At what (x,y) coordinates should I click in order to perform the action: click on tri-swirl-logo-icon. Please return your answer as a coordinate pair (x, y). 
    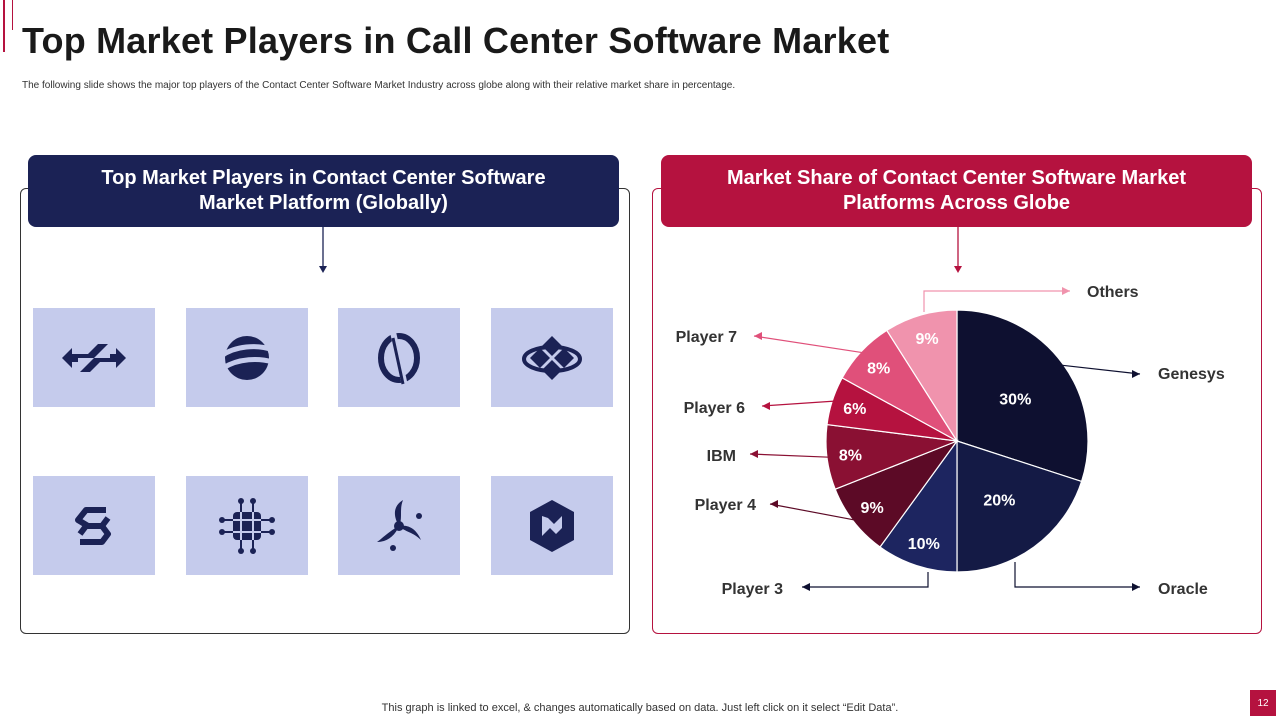
    Looking at the image, I should click on (399, 525).